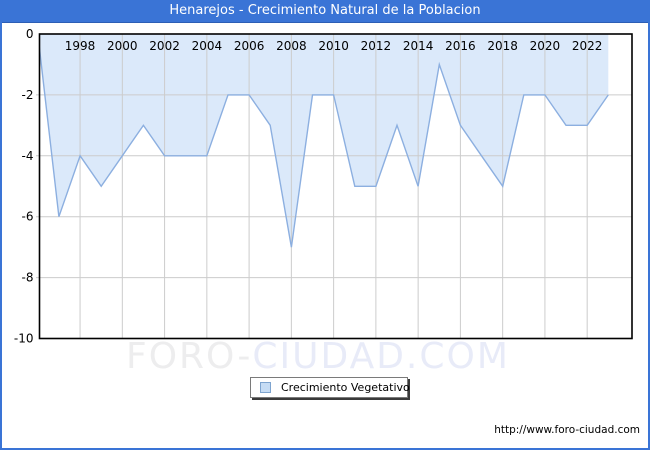 Image resolution: width=650 pixels, height=450 pixels. Describe the element at coordinates (418, 46) in the screenshot. I see `x-tick-label: 2014` at that location.